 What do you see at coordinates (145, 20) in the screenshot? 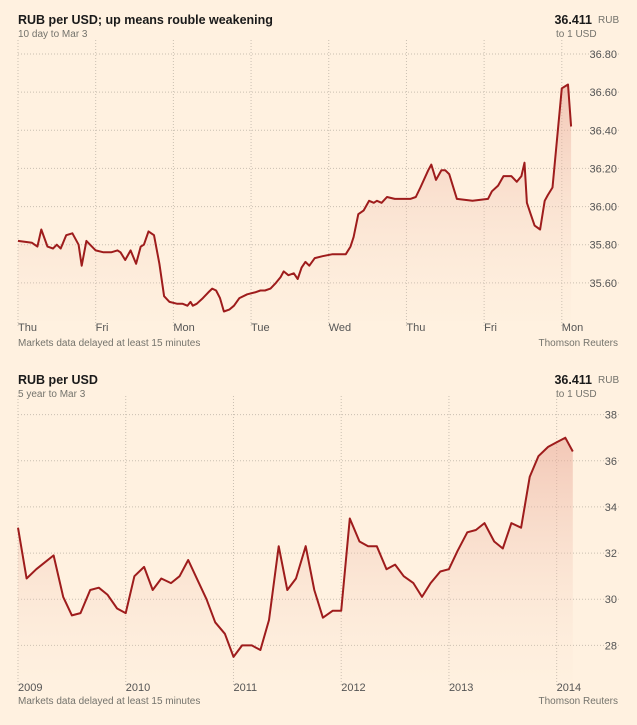
I see `chart-title: RUB per USD; up means rouble weakening` at bounding box center [145, 20].